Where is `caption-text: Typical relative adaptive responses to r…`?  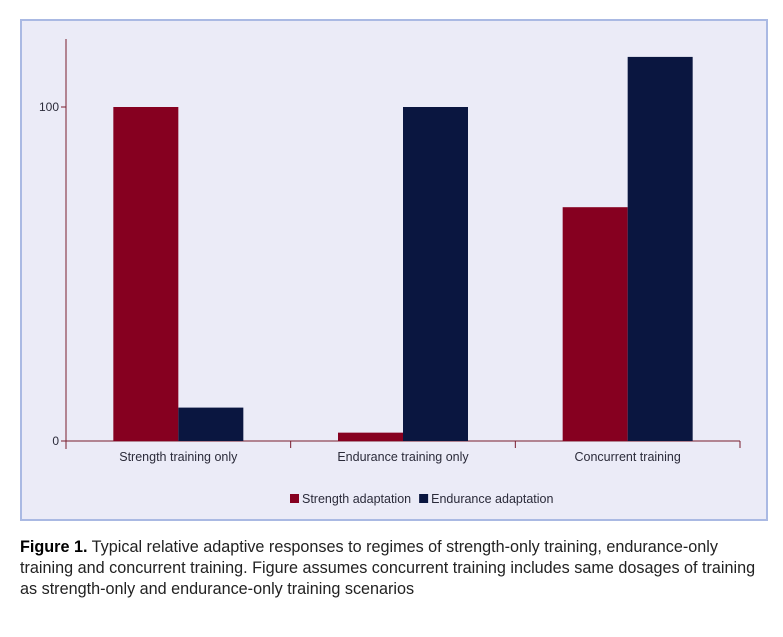 caption-text: Typical relative adaptive responses to r… is located at coordinates (388, 568).